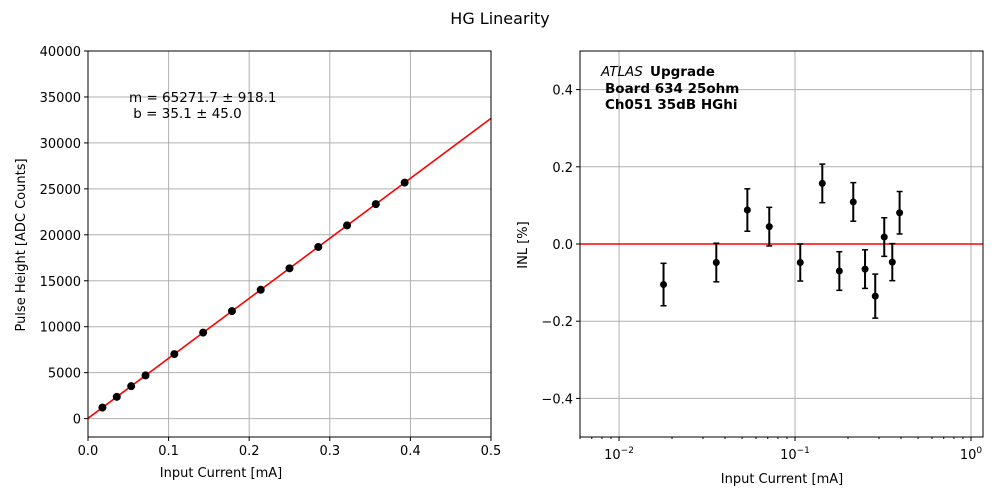 The height and width of the screenshot is (504, 1000). Describe the element at coordinates (60, 282) in the screenshot. I see `y-tick-label: 15000` at that location.